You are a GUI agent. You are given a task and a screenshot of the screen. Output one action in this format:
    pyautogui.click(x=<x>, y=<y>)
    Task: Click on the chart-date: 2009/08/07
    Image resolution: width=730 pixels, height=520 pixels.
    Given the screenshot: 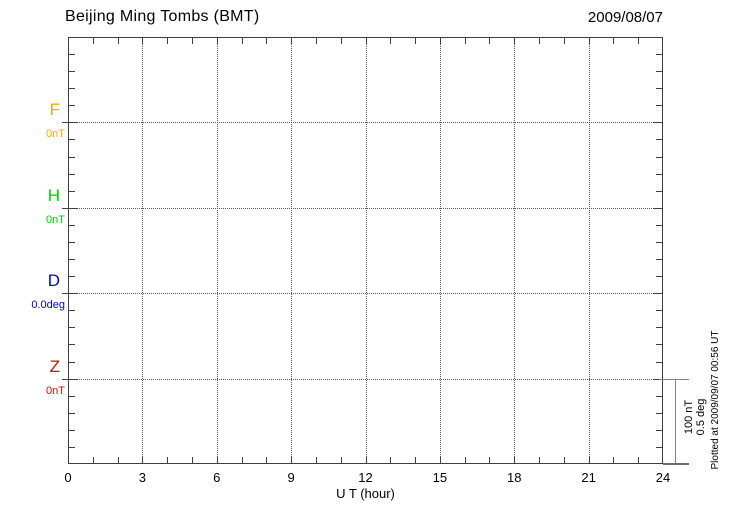 What is the action you would take?
    pyautogui.click(x=625, y=17)
    